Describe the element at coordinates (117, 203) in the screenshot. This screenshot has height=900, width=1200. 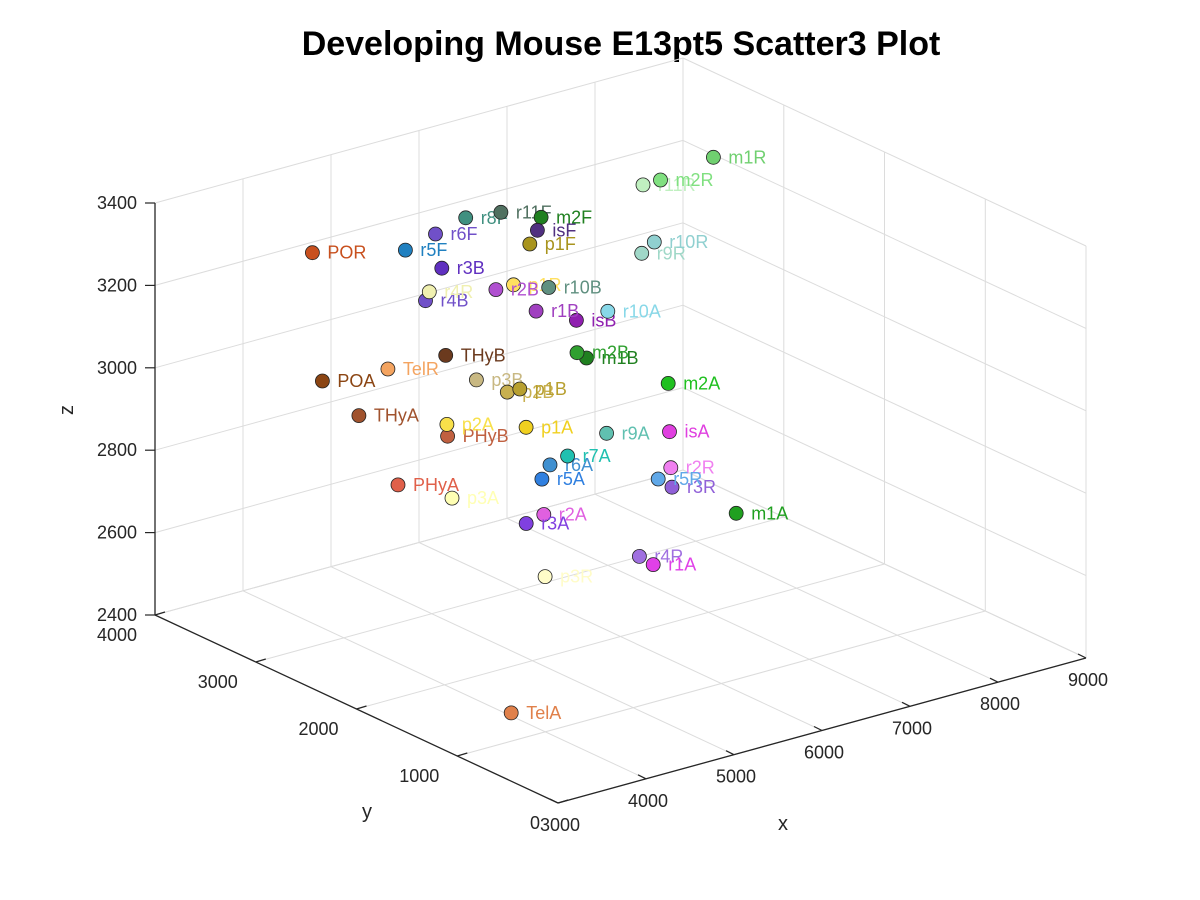
I see `z-tick-label: 3400` at that location.